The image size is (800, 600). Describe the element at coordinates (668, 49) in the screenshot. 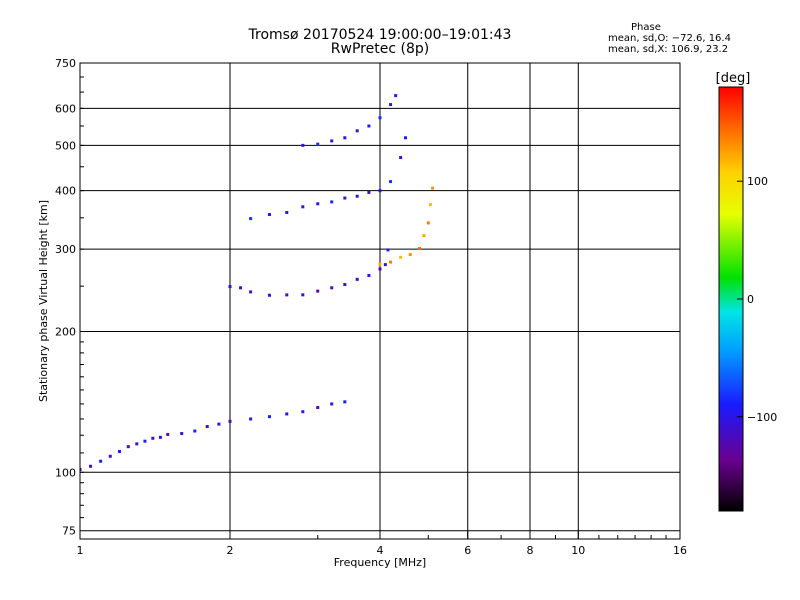

I see `phase-stats-x: mean, sd,X: 106.9, 23.2` at that location.